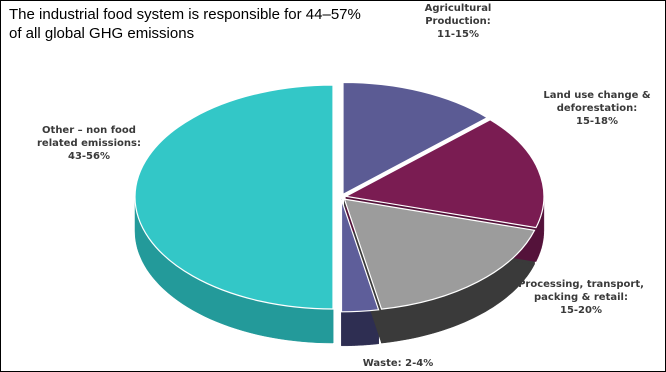 The height and width of the screenshot is (372, 666). I want to click on slice-label-3-line-3: 15-20%, so click(581, 310).